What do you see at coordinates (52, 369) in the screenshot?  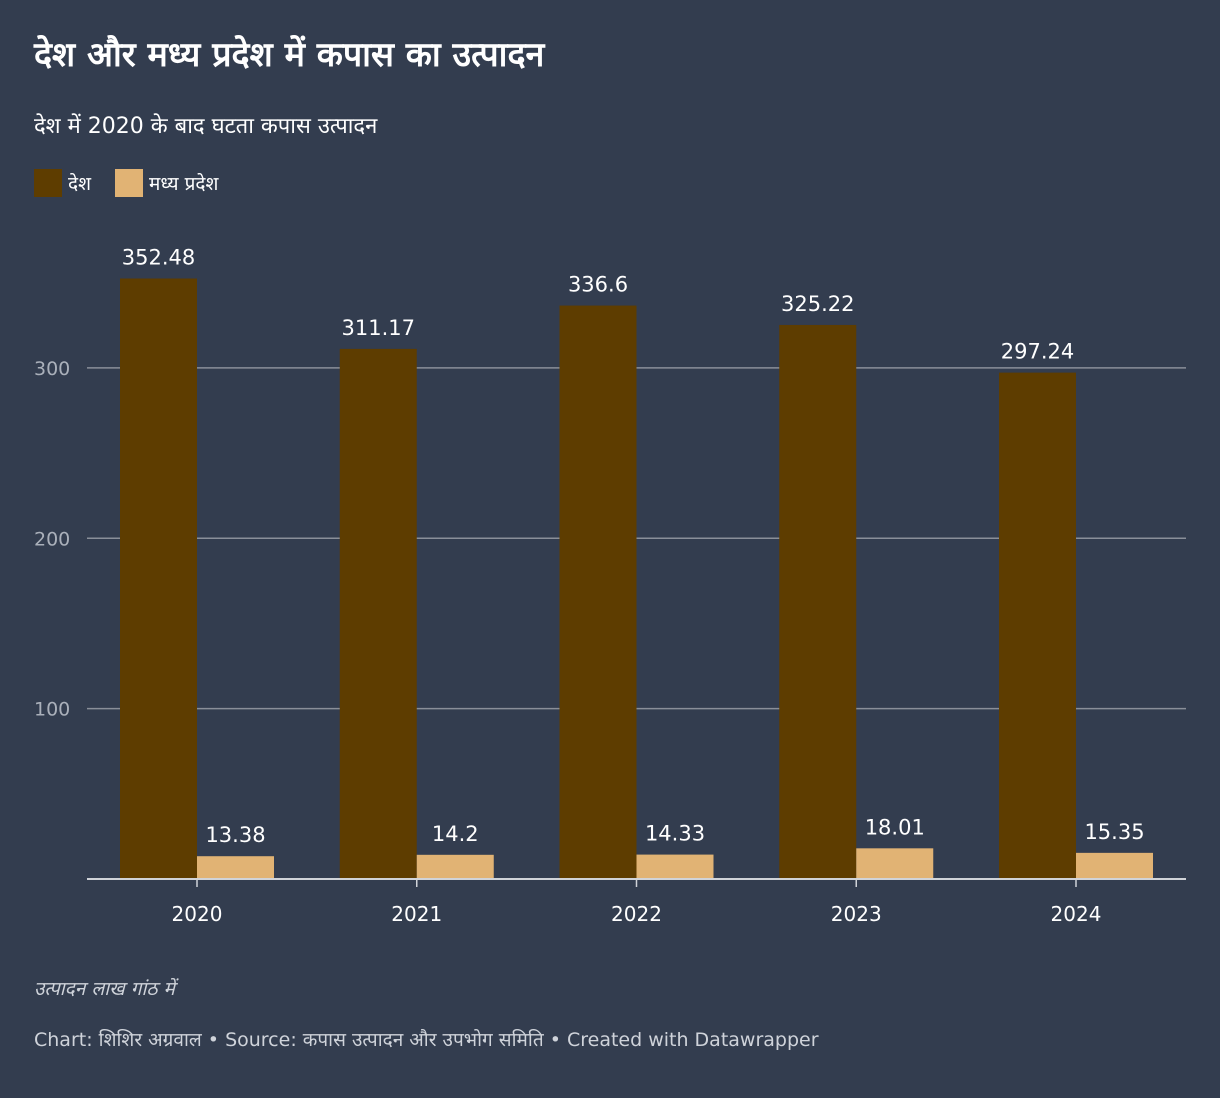 I see `y-tick-label: 300` at bounding box center [52, 369].